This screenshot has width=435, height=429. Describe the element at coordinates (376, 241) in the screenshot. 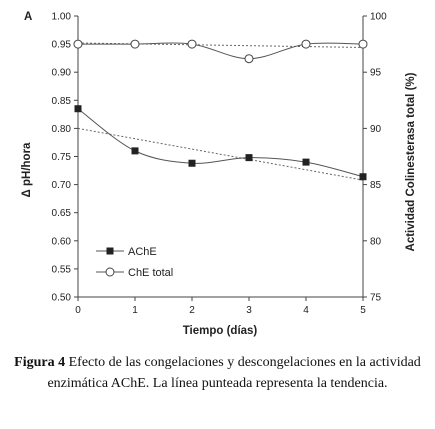

I see `y-tick-label-right: 80` at that location.